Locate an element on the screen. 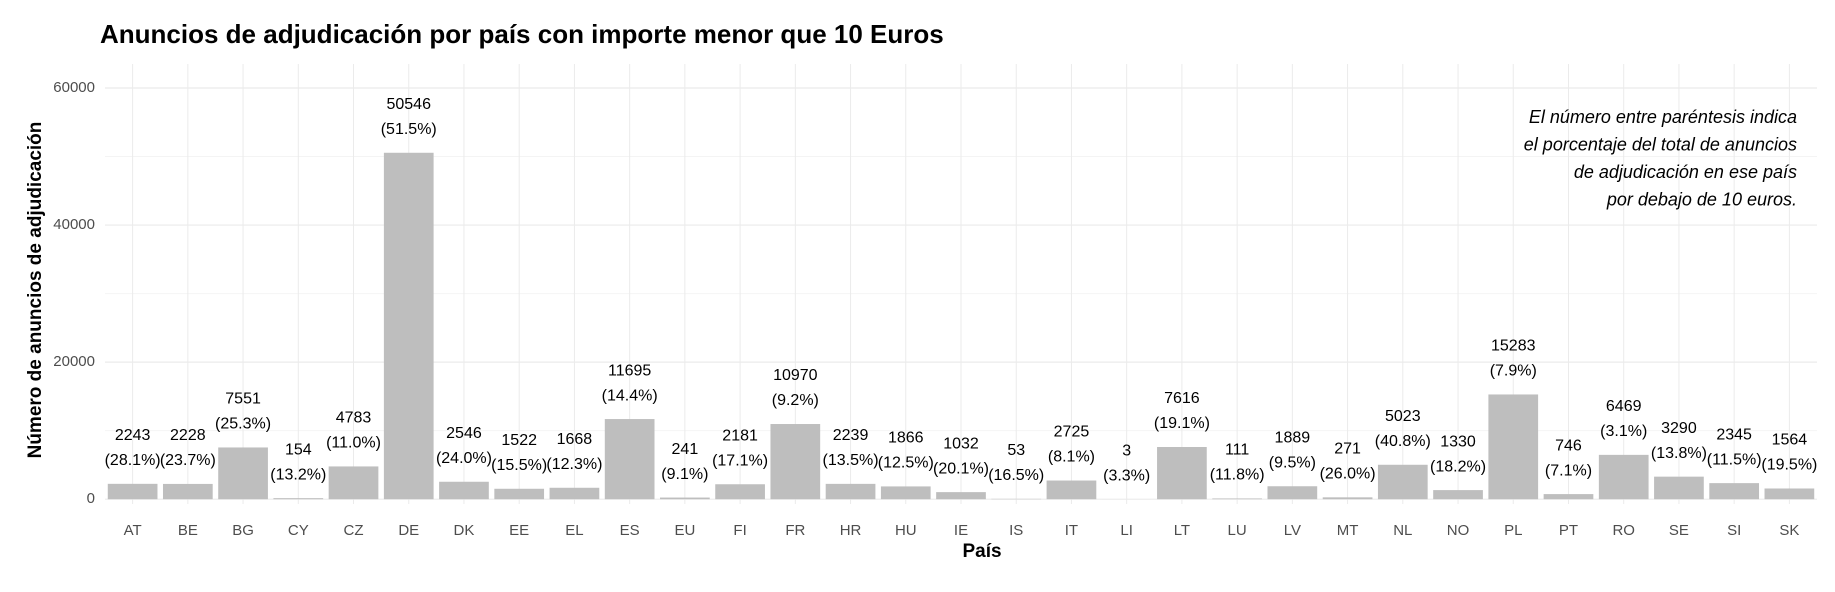 This screenshot has width=1835, height=592. x-tick-label: AT is located at coordinates (133, 530).